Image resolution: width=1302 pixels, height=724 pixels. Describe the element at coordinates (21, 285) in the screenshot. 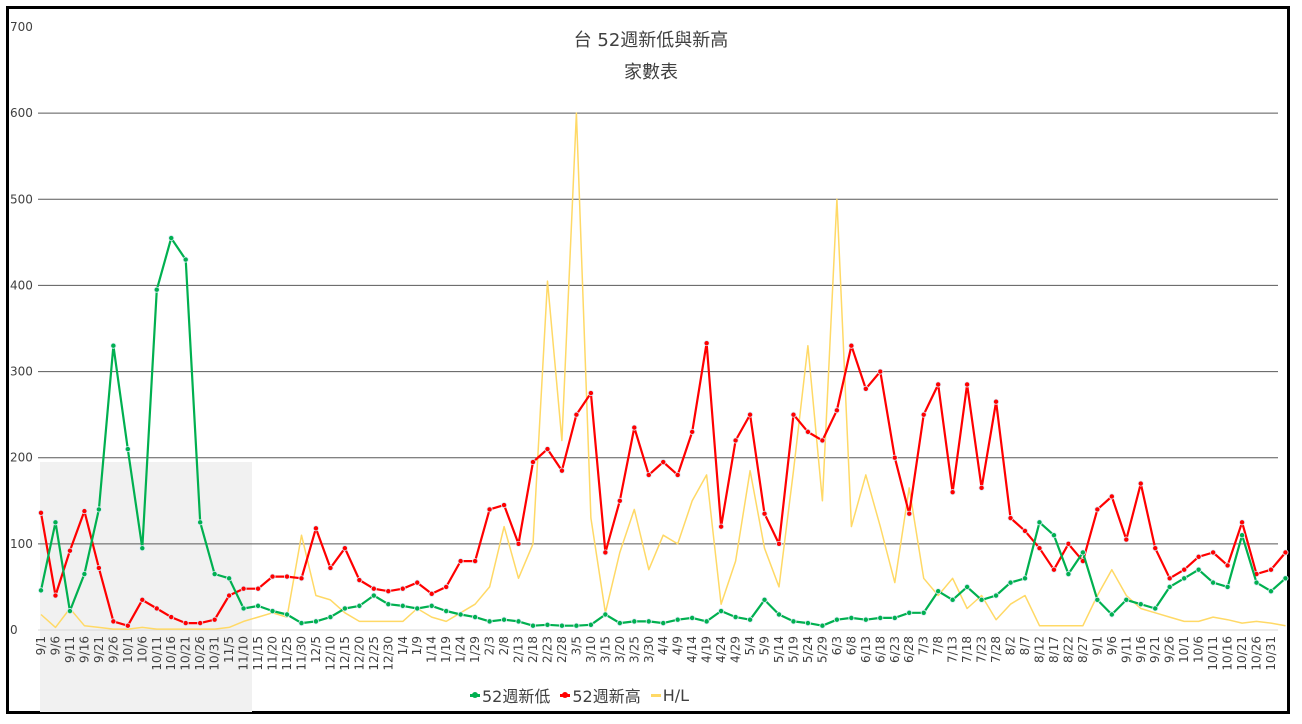

I see `y-tick-label: 400` at that location.